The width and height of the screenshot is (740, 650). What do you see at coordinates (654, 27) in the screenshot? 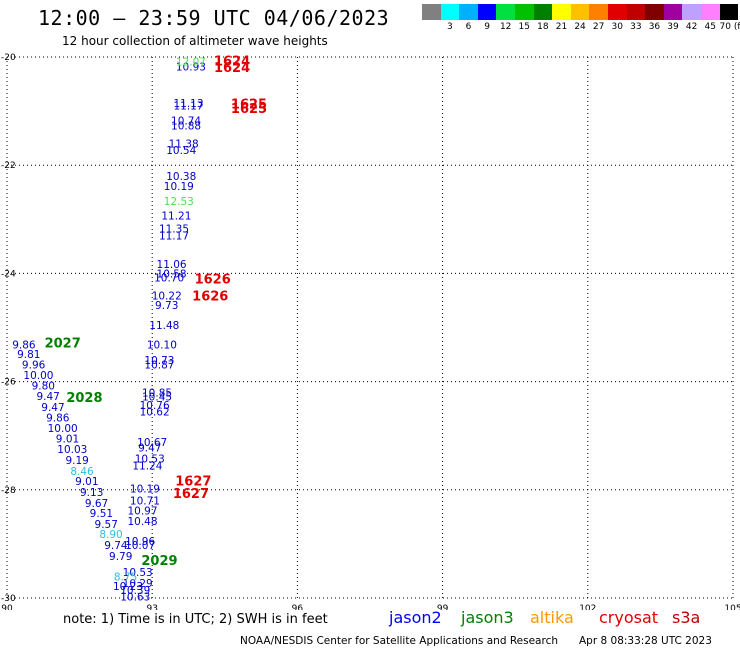
I see `scale-label: 36` at bounding box center [654, 27].